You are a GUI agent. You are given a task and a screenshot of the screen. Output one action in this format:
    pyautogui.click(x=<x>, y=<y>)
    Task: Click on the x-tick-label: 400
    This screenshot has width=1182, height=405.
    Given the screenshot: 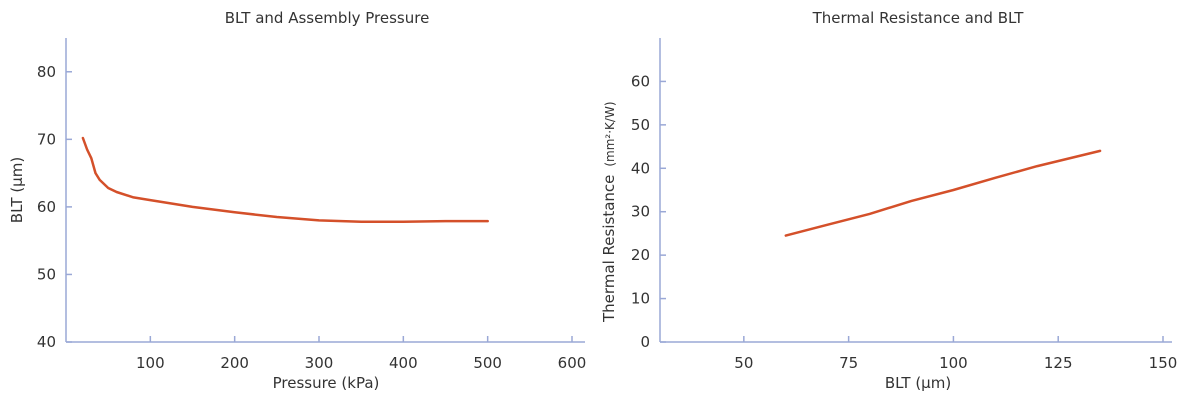 What is the action you would take?
    pyautogui.click(x=403, y=363)
    